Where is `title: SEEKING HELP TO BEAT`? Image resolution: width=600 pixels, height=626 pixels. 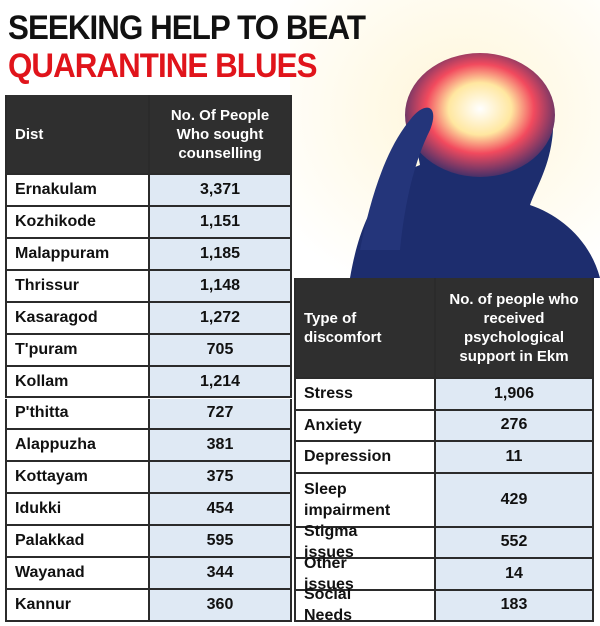 title: SEEKING HELP TO BEAT is located at coordinates (187, 28).